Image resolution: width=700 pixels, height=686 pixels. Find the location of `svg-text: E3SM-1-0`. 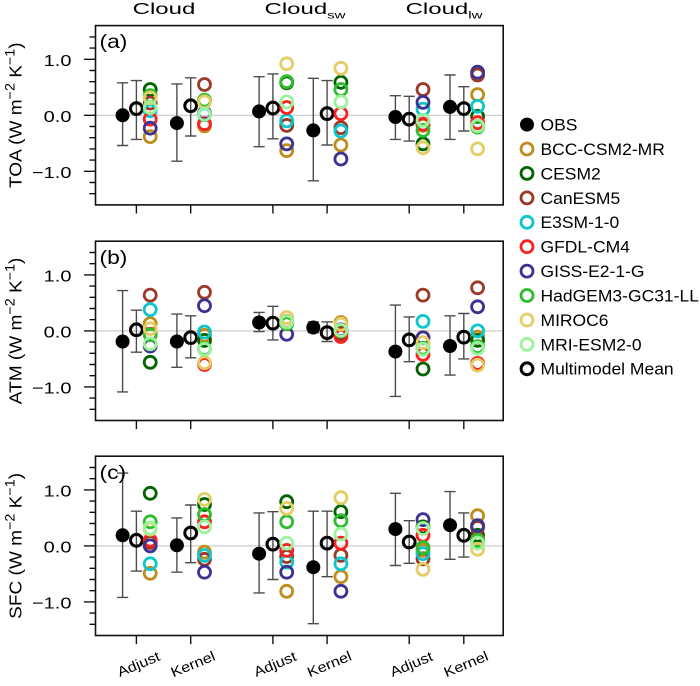

svg-text: E3SM-1-0 is located at coordinates (580, 223).